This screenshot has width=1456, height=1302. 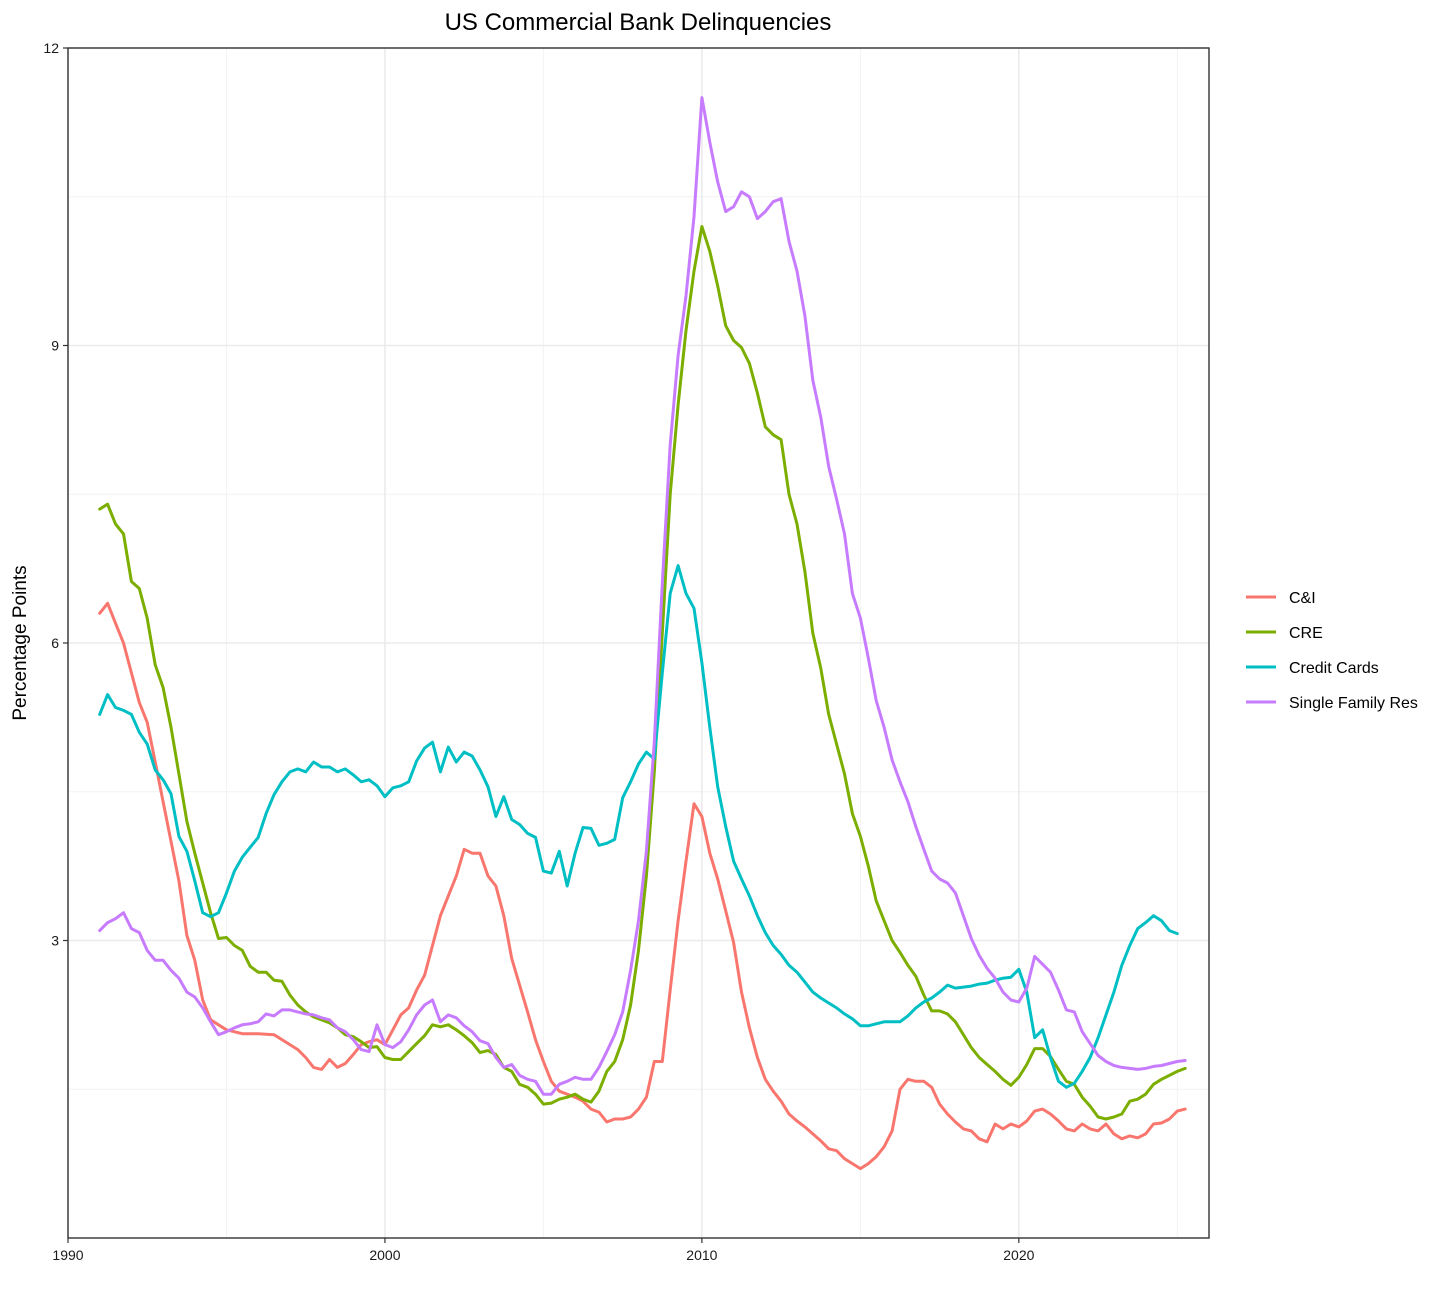 What do you see at coordinates (51, 48) in the screenshot?
I see `y-tick-label: 12` at bounding box center [51, 48].